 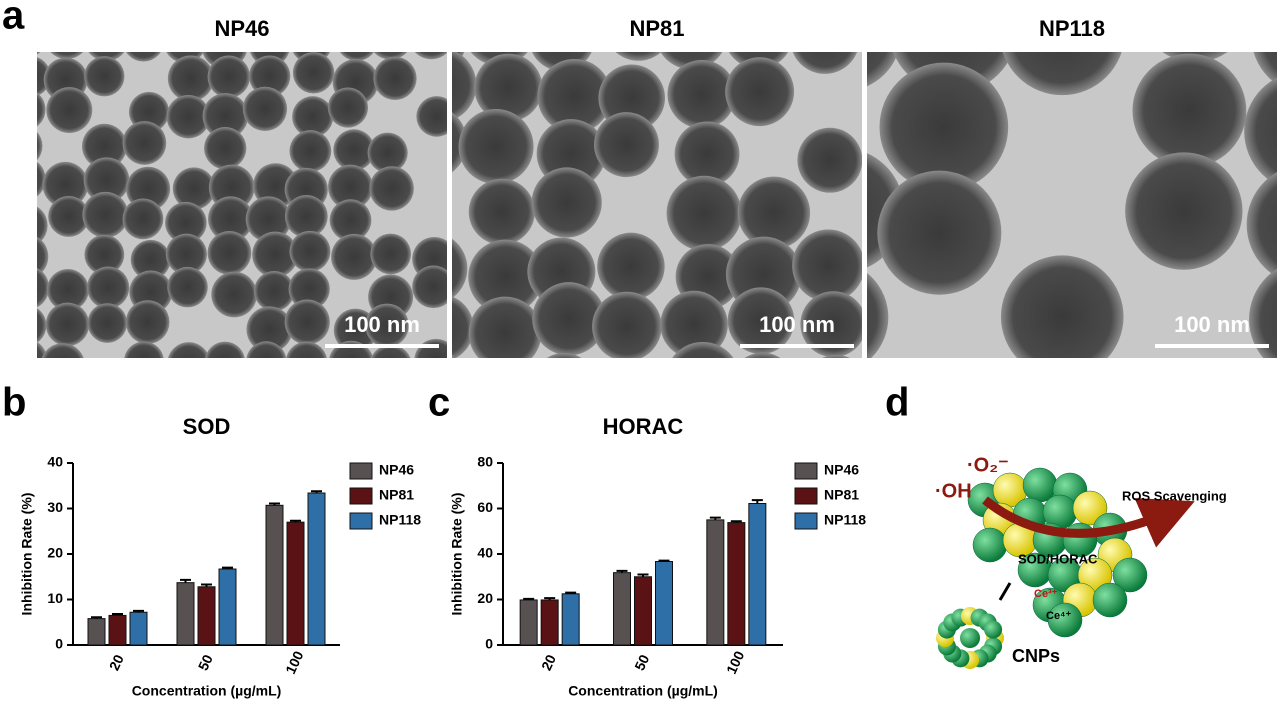 I want to click on panel-label: b, so click(x=14, y=403).